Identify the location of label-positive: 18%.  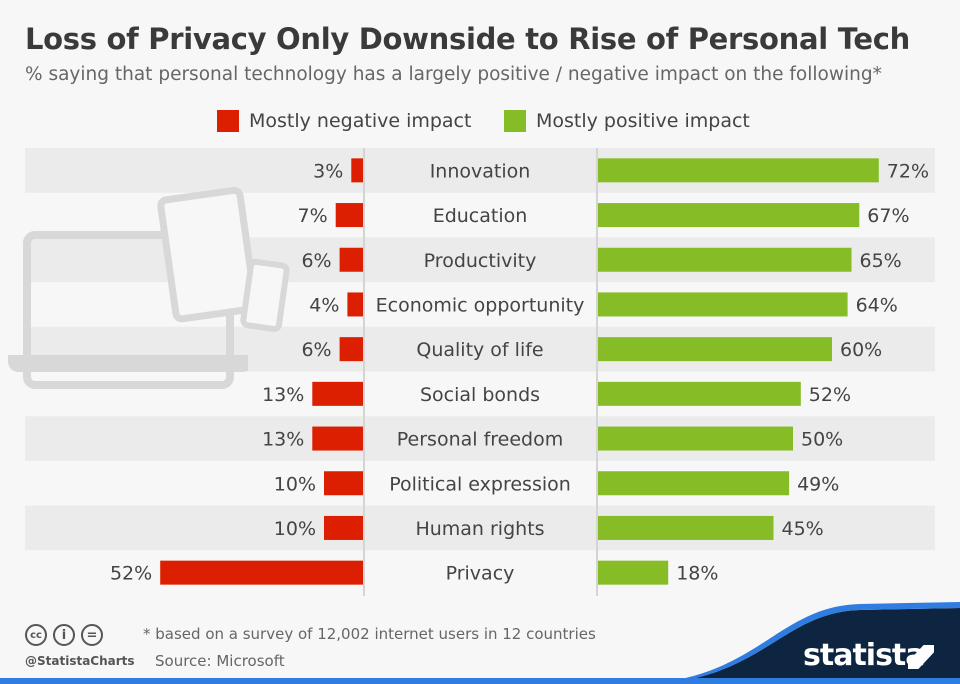
(697, 574).